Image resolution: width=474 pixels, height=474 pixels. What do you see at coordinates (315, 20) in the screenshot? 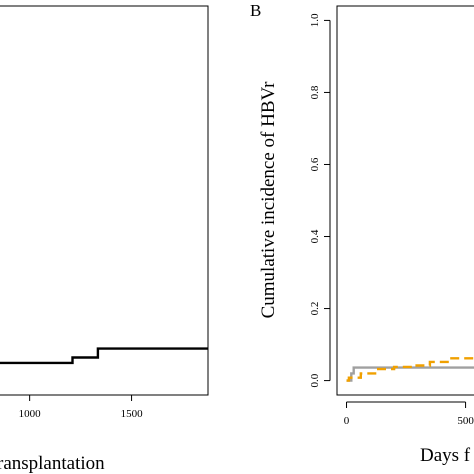
I see `panel-1-y-tick-label-5: 1.0` at bounding box center [315, 20].